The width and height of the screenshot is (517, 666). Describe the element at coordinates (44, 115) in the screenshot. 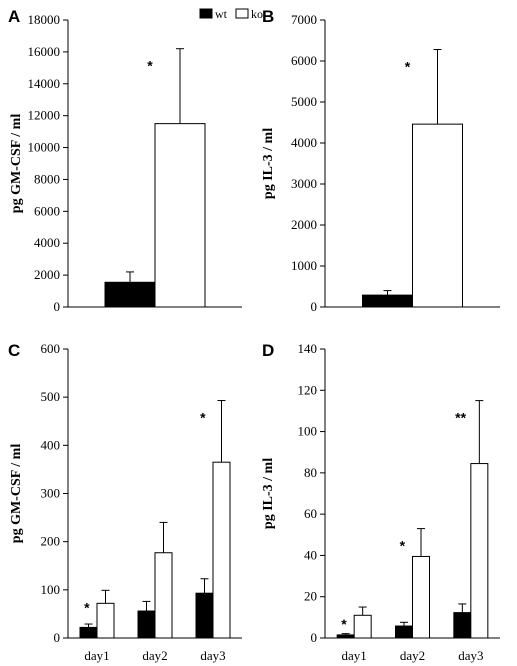

I see `y-tick-label: 12000` at that location.